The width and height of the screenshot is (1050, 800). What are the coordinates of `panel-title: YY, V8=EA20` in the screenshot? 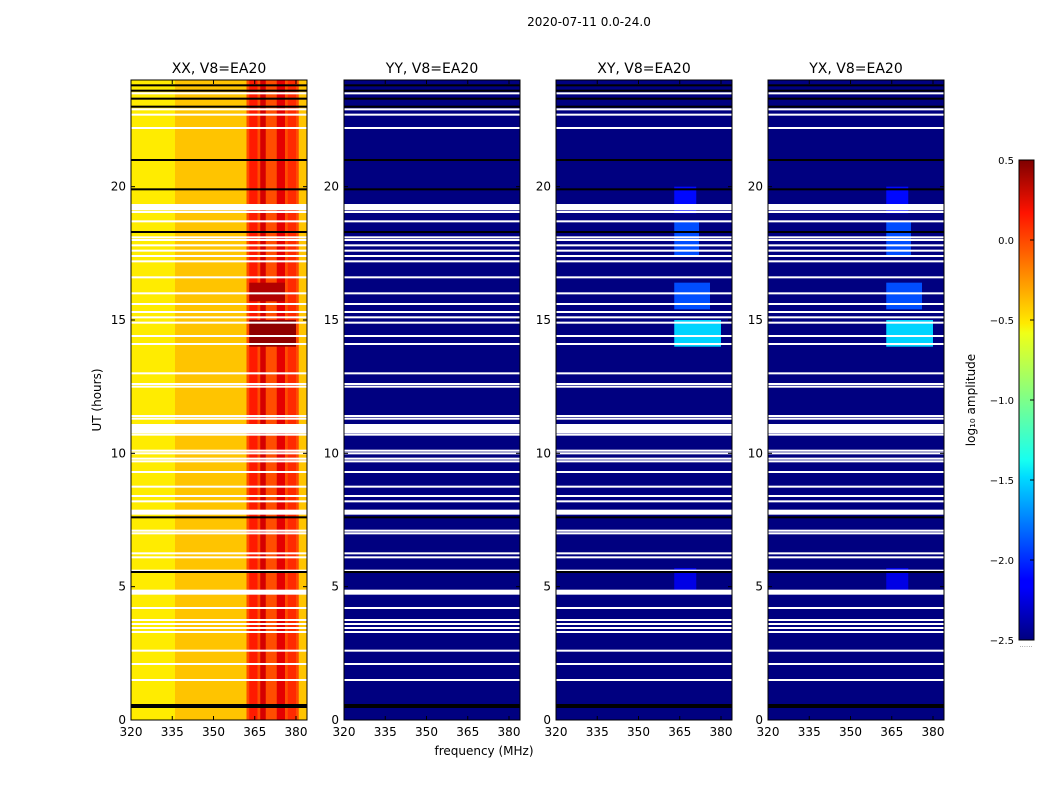 It's located at (431, 69).